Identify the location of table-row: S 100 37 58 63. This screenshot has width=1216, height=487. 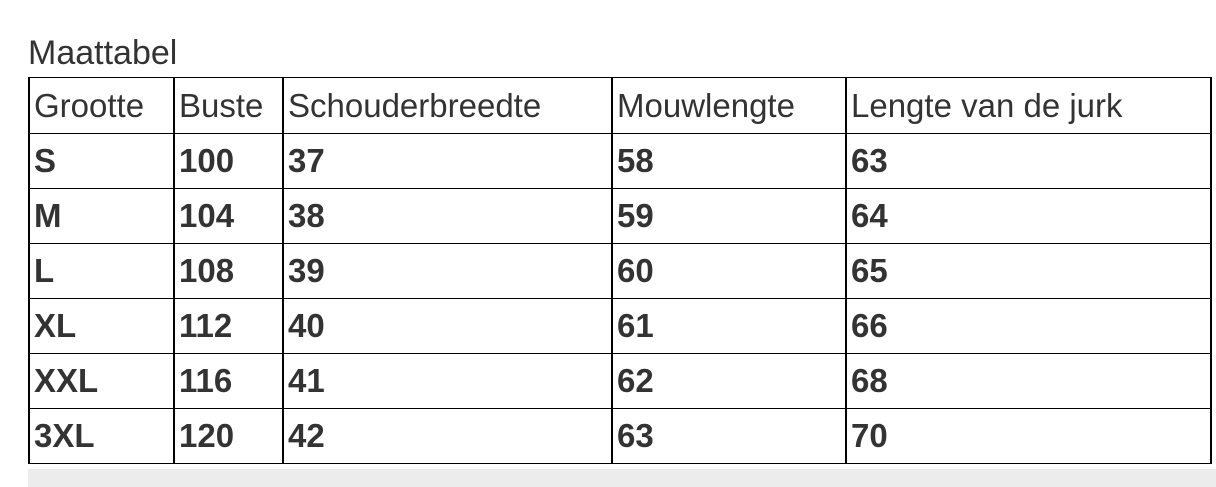
(620, 161).